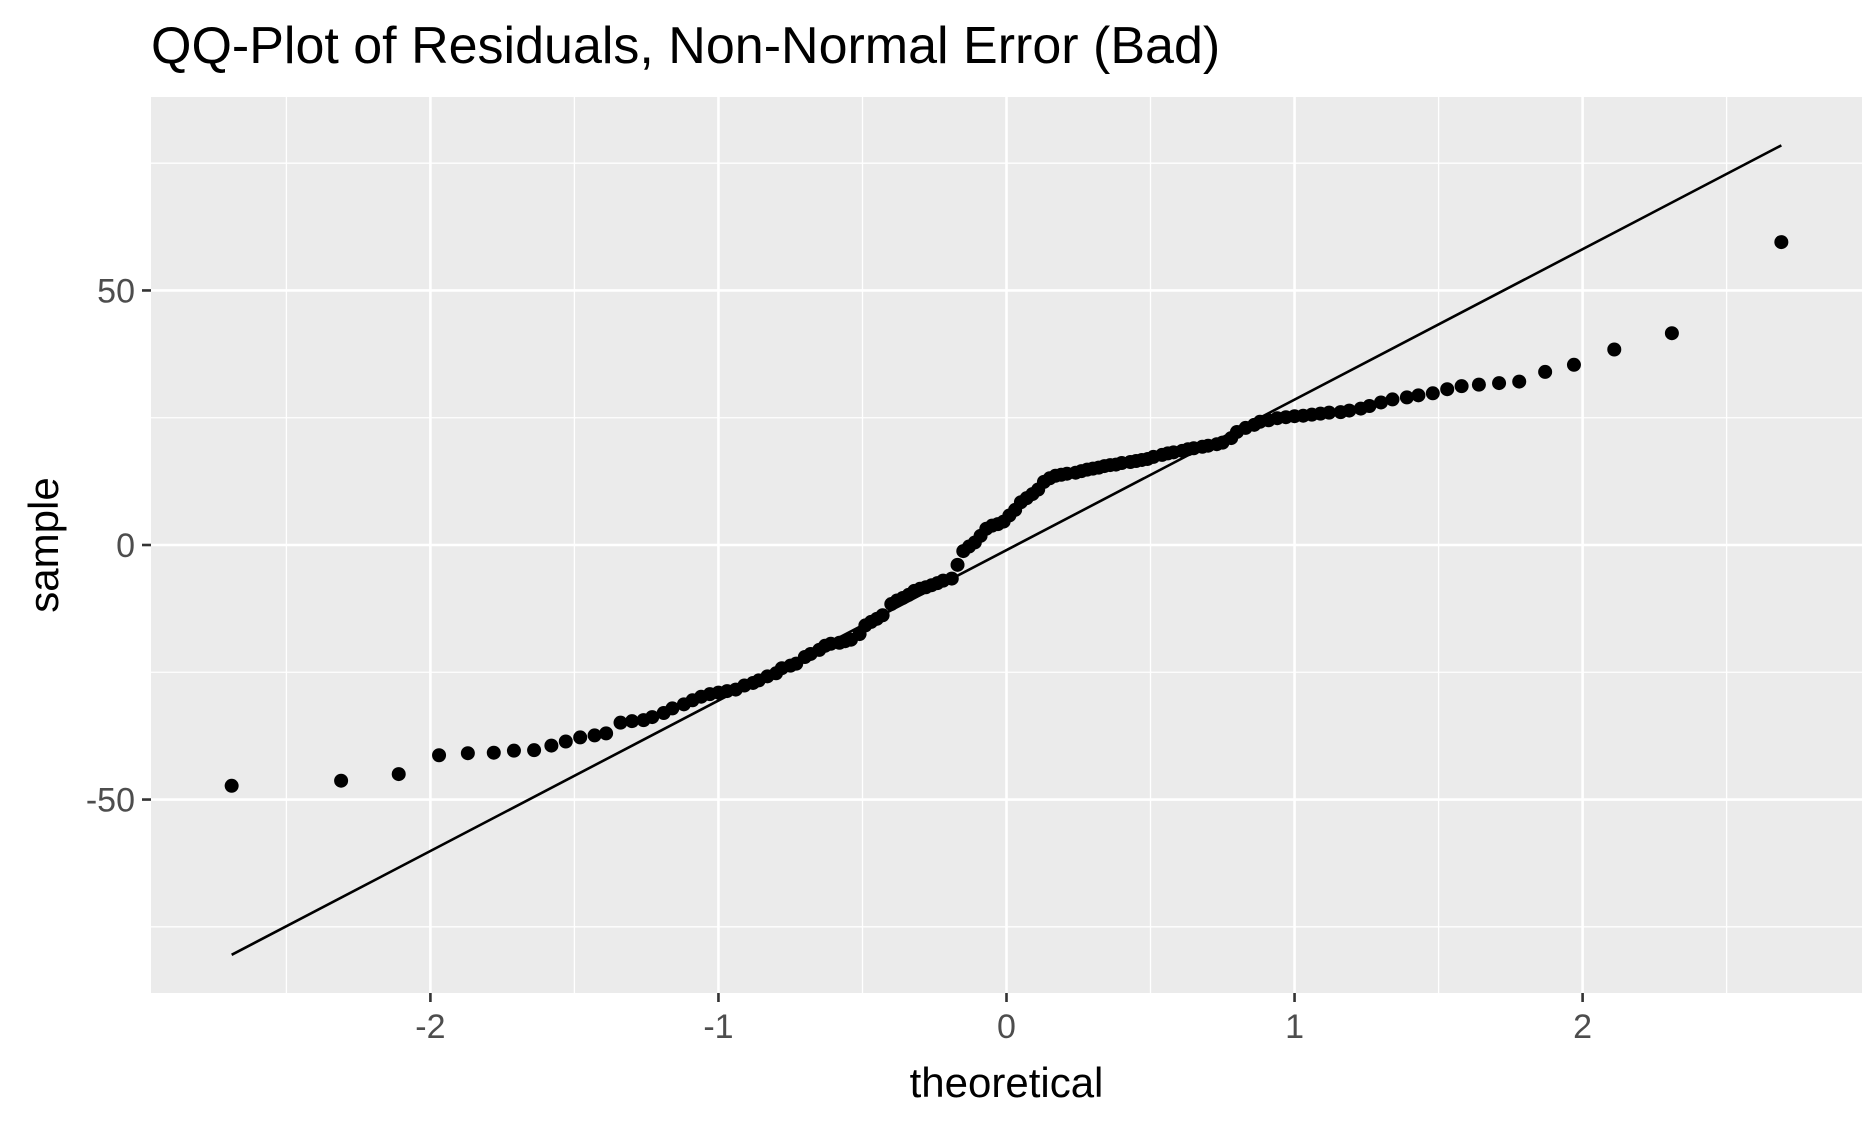  I want to click on y-tick-label: -50, so click(110, 801).